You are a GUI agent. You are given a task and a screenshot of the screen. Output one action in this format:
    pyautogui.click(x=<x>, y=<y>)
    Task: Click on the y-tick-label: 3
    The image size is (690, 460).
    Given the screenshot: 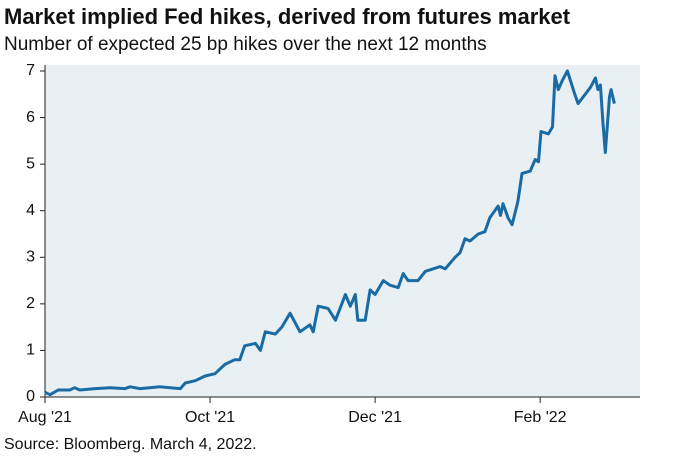 What is the action you would take?
    pyautogui.click(x=30, y=257)
    